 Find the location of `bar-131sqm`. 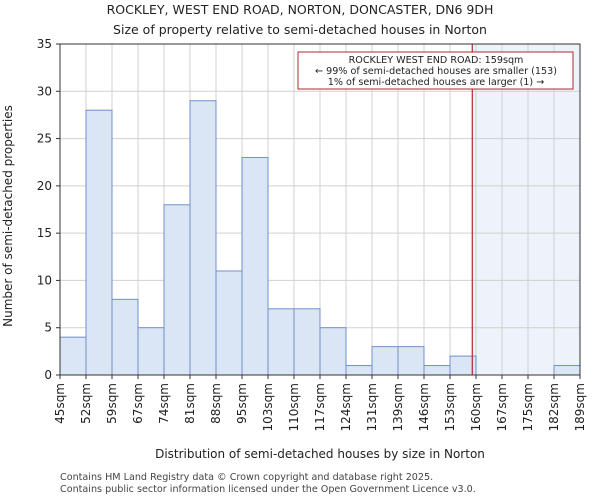

bar-131sqm is located at coordinates (385, 361).